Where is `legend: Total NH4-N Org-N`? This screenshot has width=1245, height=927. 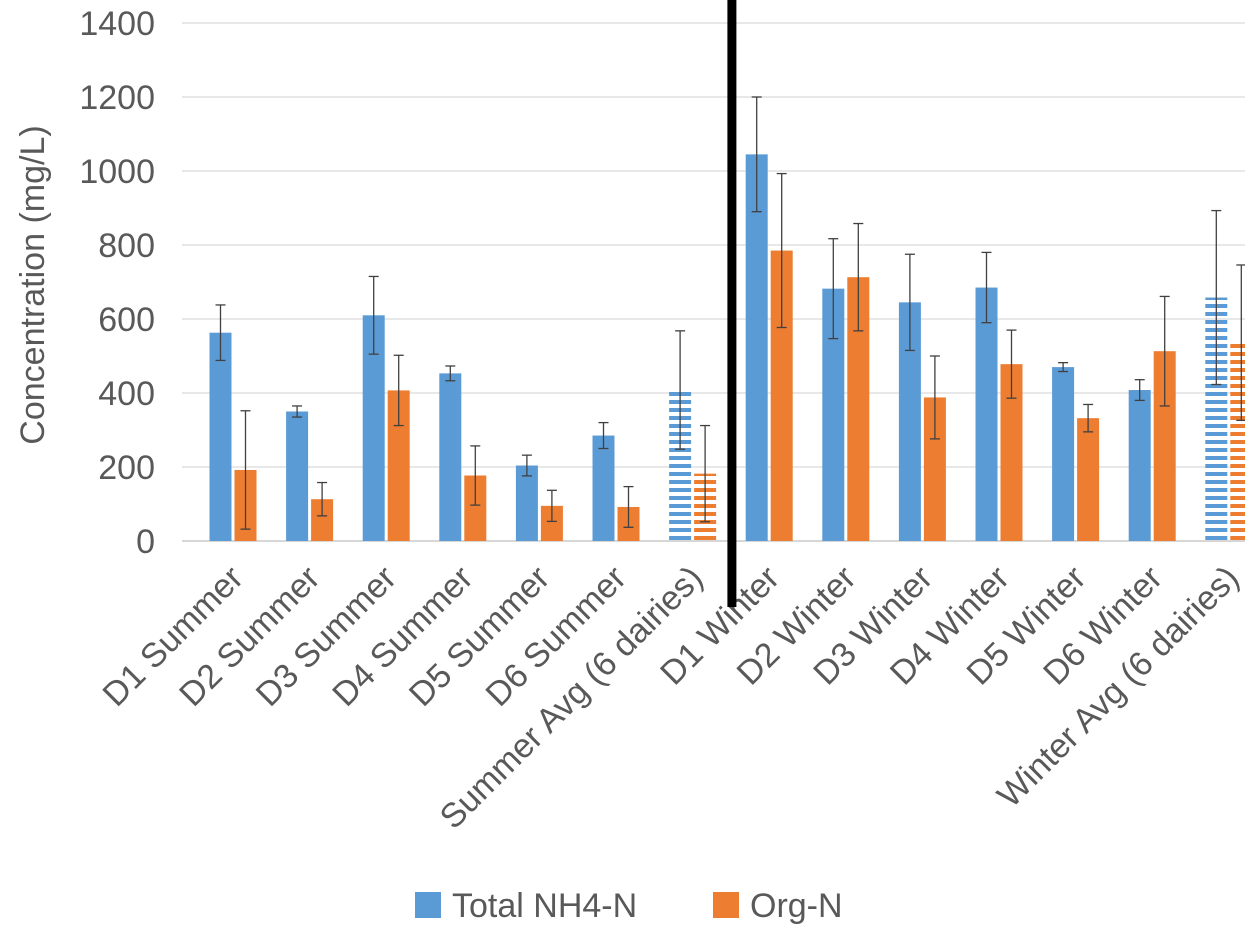
legend: Total NH4-N Org-N is located at coordinates (629, 906).